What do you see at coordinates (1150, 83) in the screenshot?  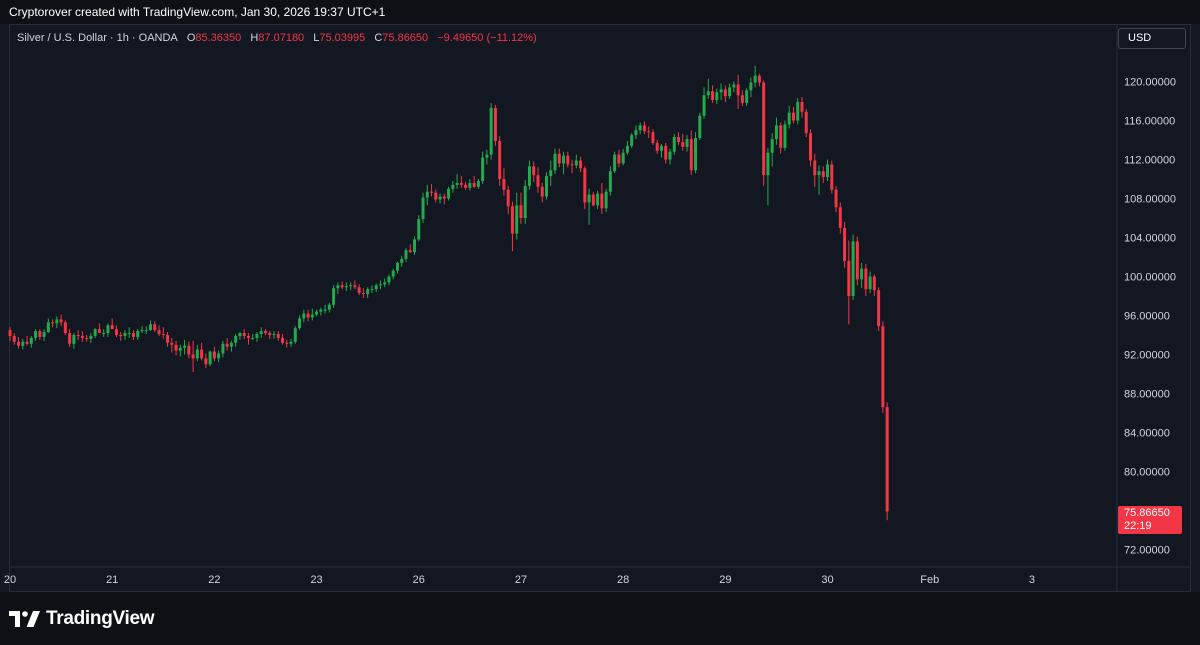 I see `price-tick-label: 120.00000` at bounding box center [1150, 83].